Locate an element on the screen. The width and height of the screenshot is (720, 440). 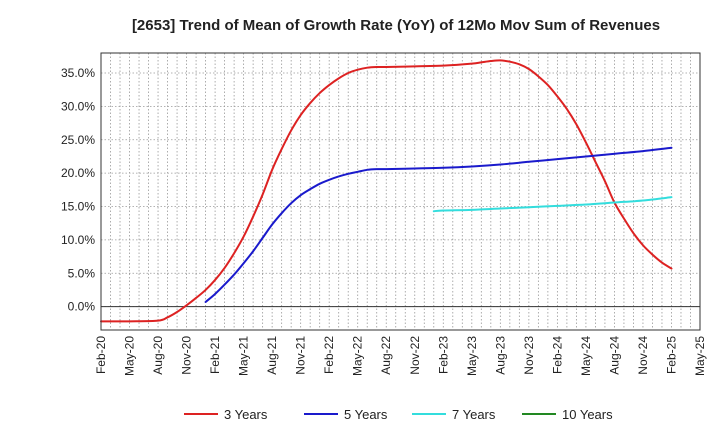
legend-label-3-years: 3 Years is located at coordinates (246, 414).